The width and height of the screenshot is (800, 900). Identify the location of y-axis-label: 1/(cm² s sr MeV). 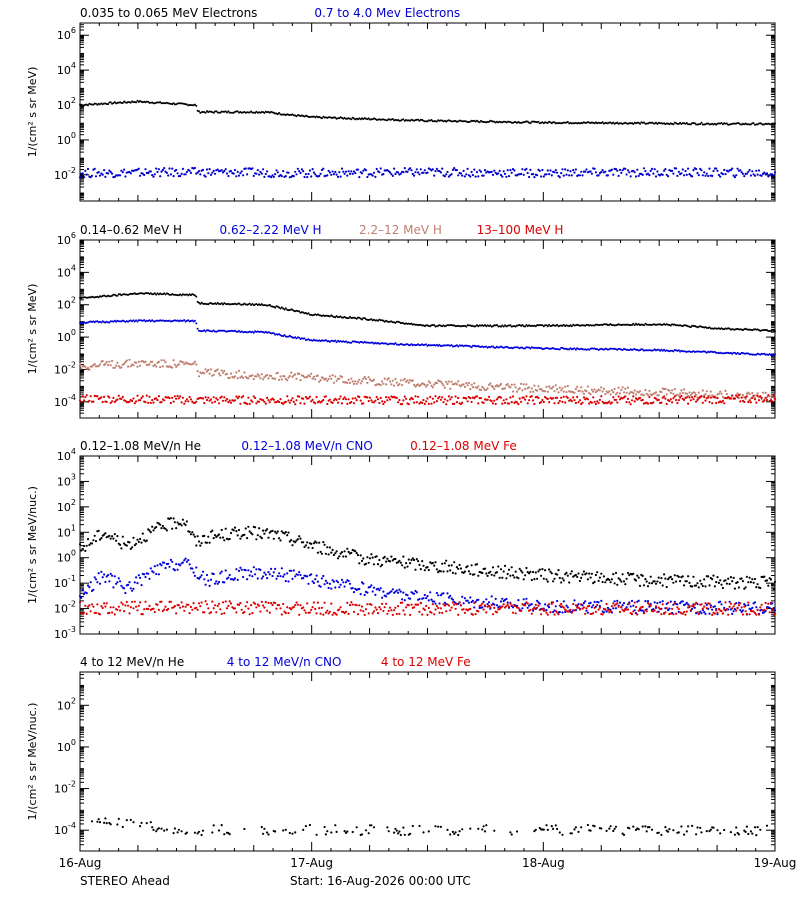
(32, 329).